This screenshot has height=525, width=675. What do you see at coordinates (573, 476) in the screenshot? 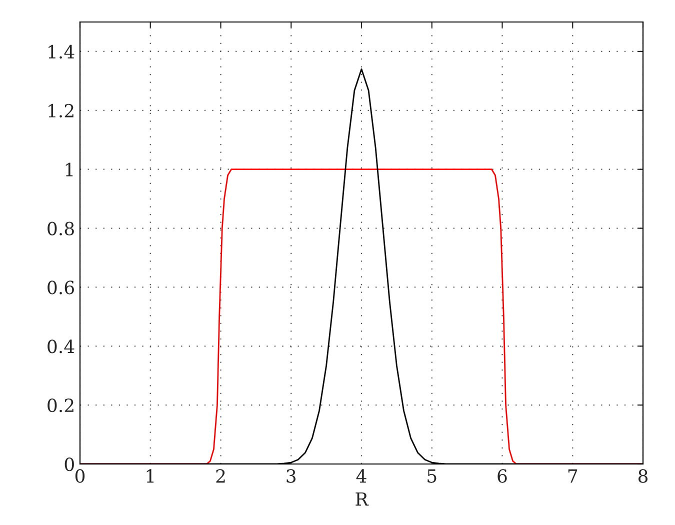
I see `x-tick-label: 7` at bounding box center [573, 476].